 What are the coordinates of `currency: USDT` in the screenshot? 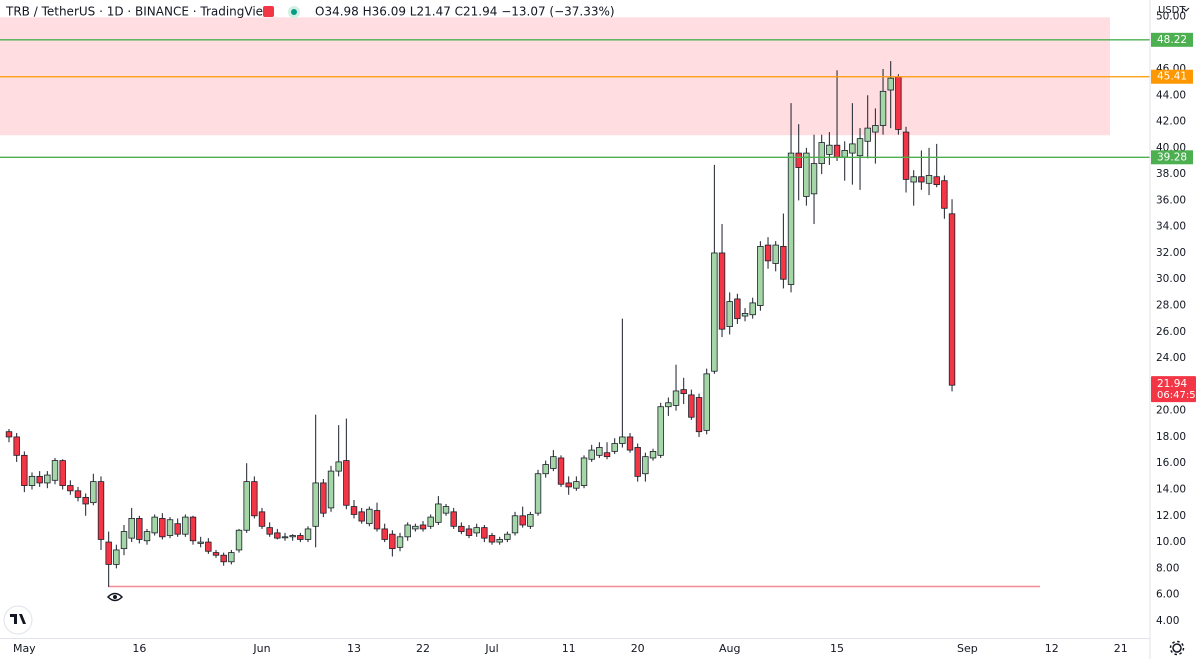 It's located at (1172, 10).